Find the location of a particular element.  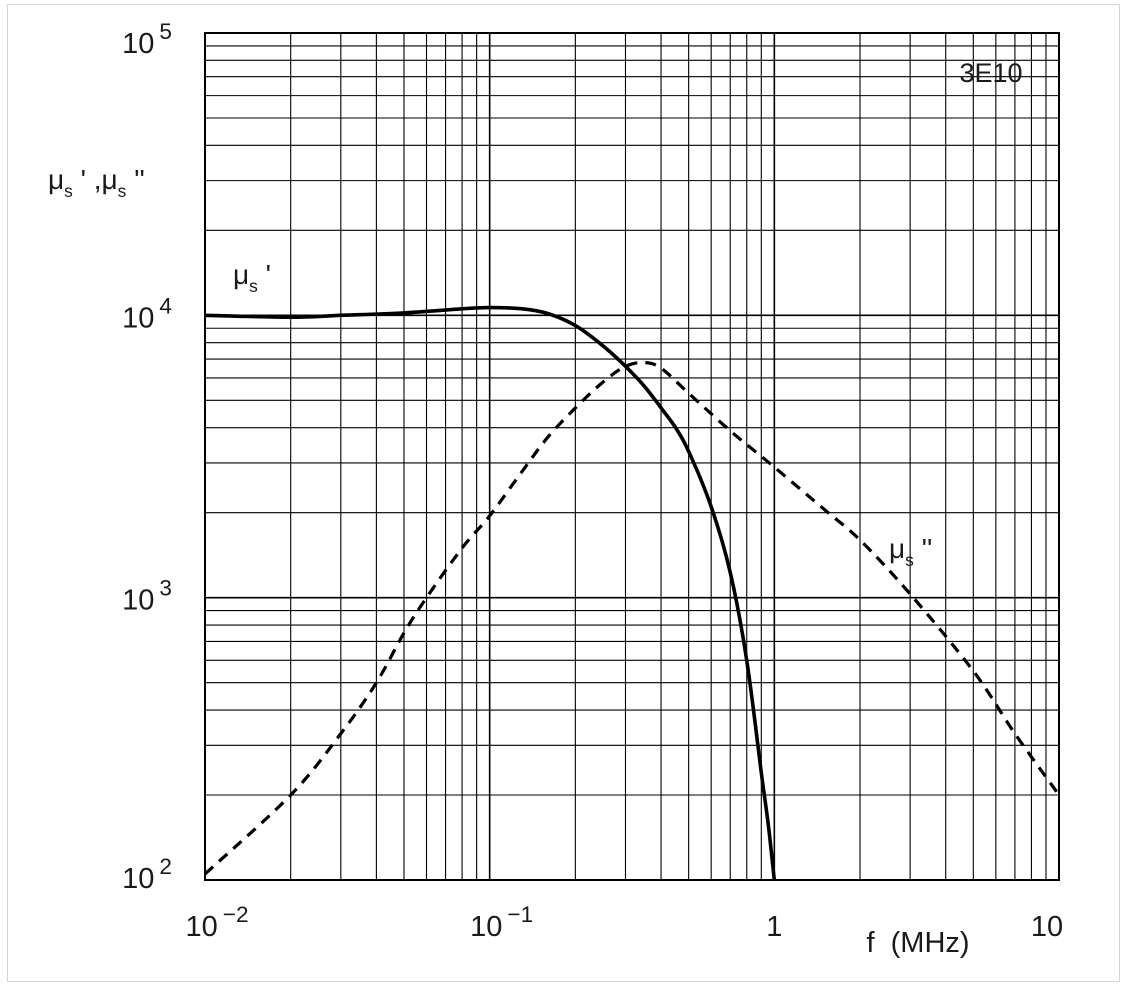

x-axis-label: f (MHz) is located at coordinates (917, 943).